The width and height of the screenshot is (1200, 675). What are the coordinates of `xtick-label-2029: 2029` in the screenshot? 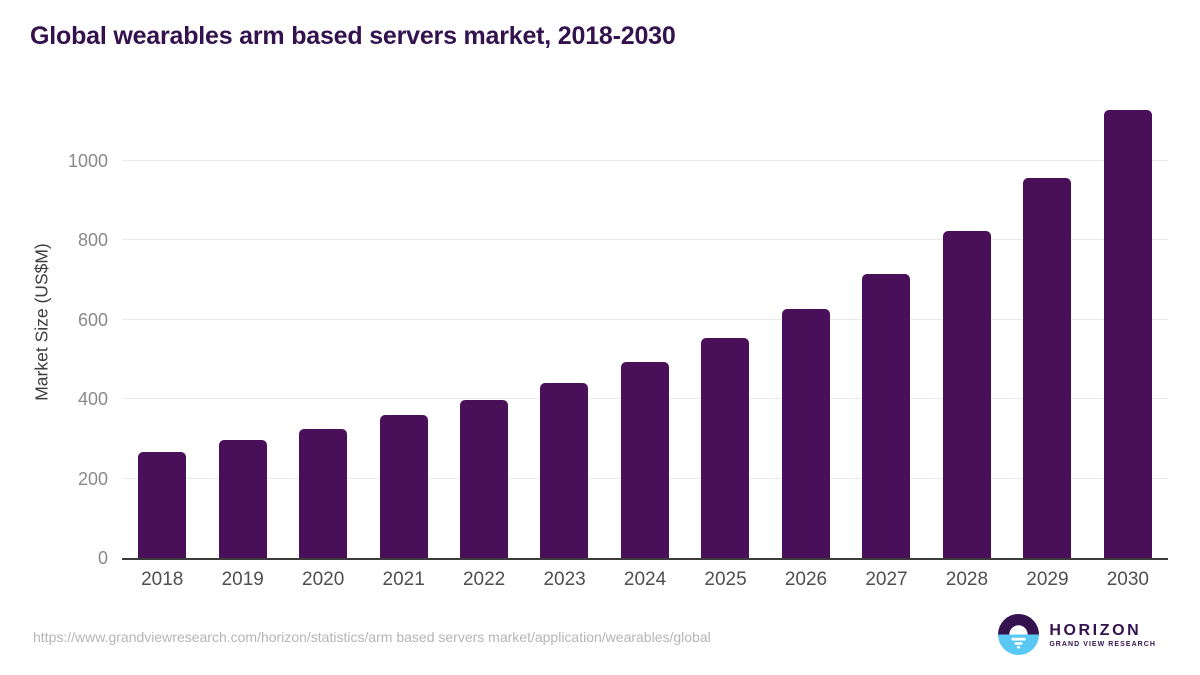 It's located at (1047, 579).